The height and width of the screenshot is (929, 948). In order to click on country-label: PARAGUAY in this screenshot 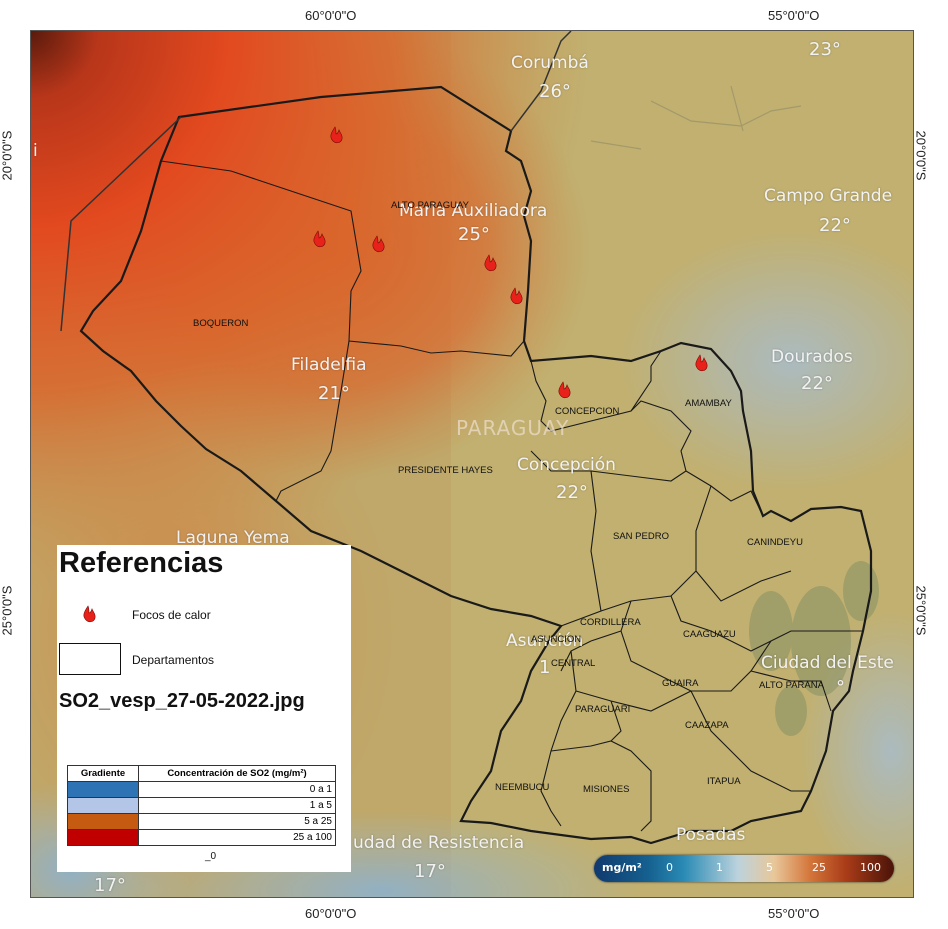, I will do `click(513, 428)`.